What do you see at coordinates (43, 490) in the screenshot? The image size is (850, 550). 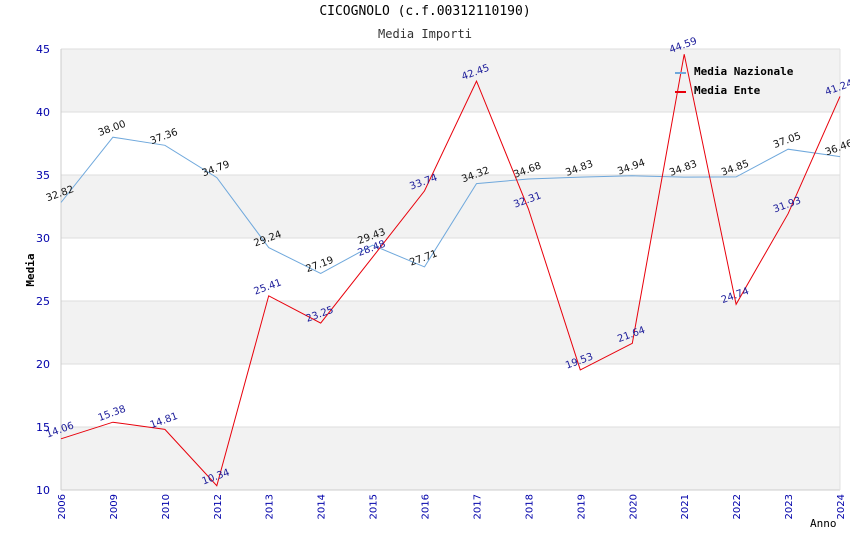 I see `y-tick-label: 10` at bounding box center [43, 490].